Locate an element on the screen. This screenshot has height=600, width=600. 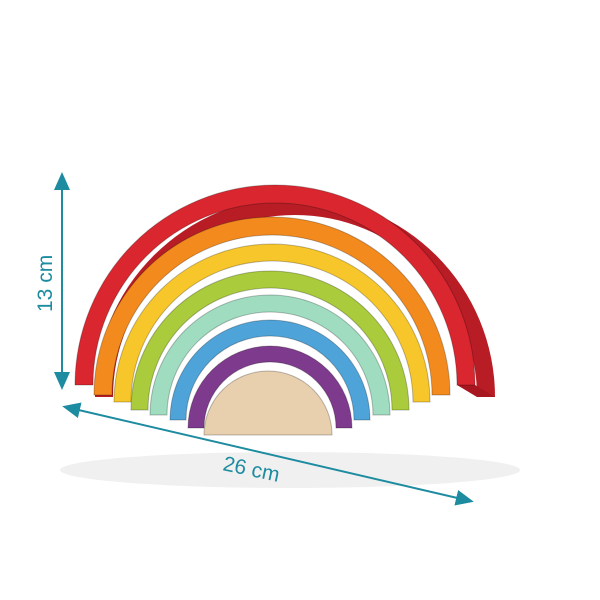
red-arc-base is located at coordinates (476, 391).